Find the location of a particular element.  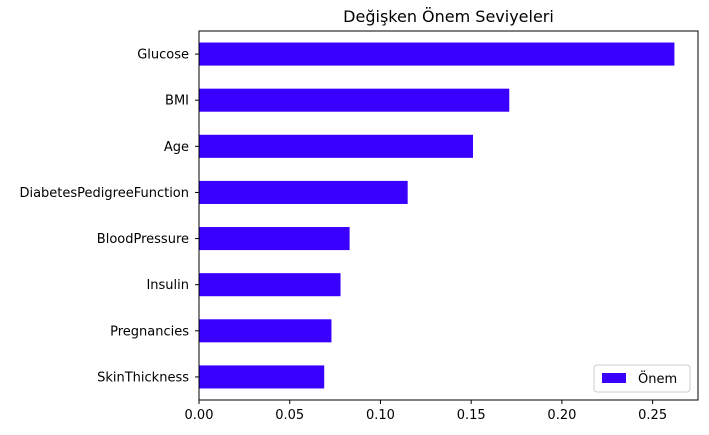

chart-title: Değişken Önem Seviyeleri is located at coordinates (448, 16).